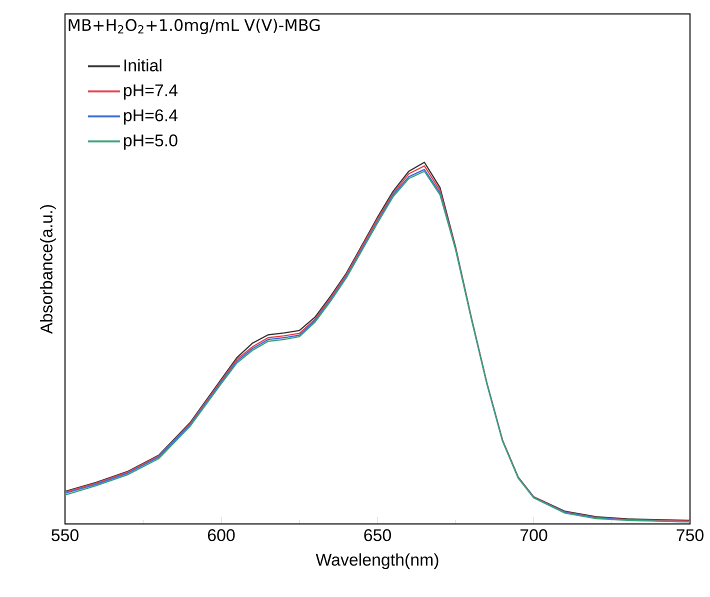 This screenshot has width=710, height=597. I want to click on legend-label: Initial, so click(143, 65).